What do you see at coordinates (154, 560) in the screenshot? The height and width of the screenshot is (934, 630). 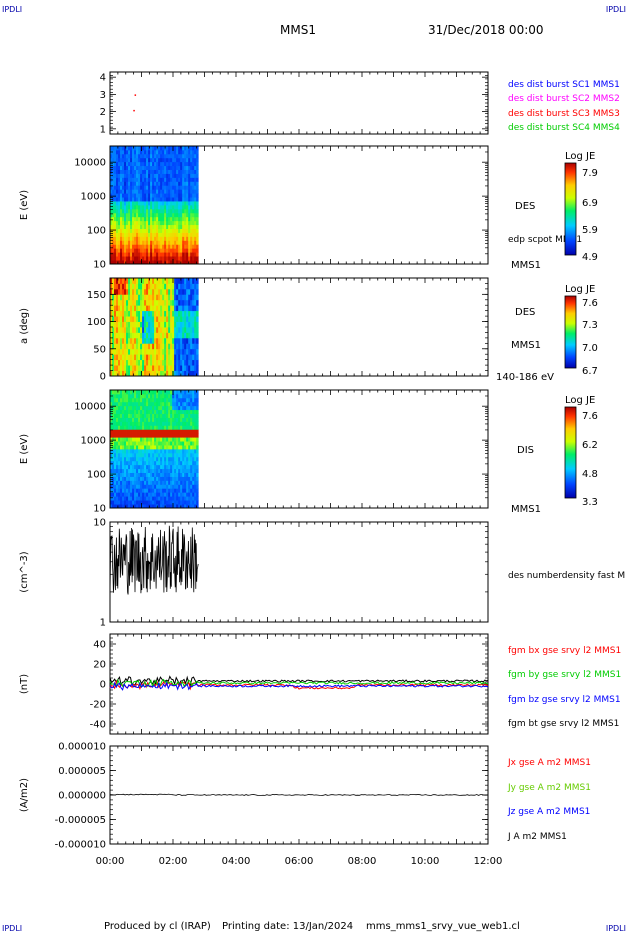 I see `density-series-line` at bounding box center [154, 560].